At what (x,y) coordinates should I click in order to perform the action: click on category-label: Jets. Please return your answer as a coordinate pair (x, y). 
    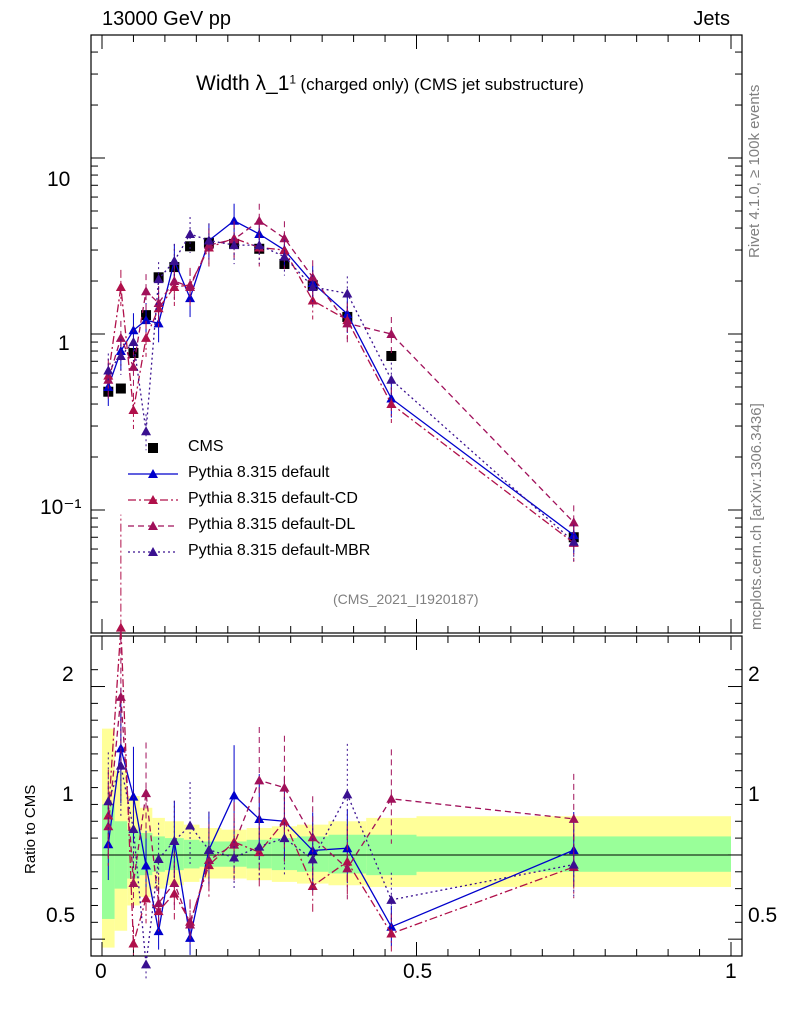
    Looking at the image, I should click on (711, 19).